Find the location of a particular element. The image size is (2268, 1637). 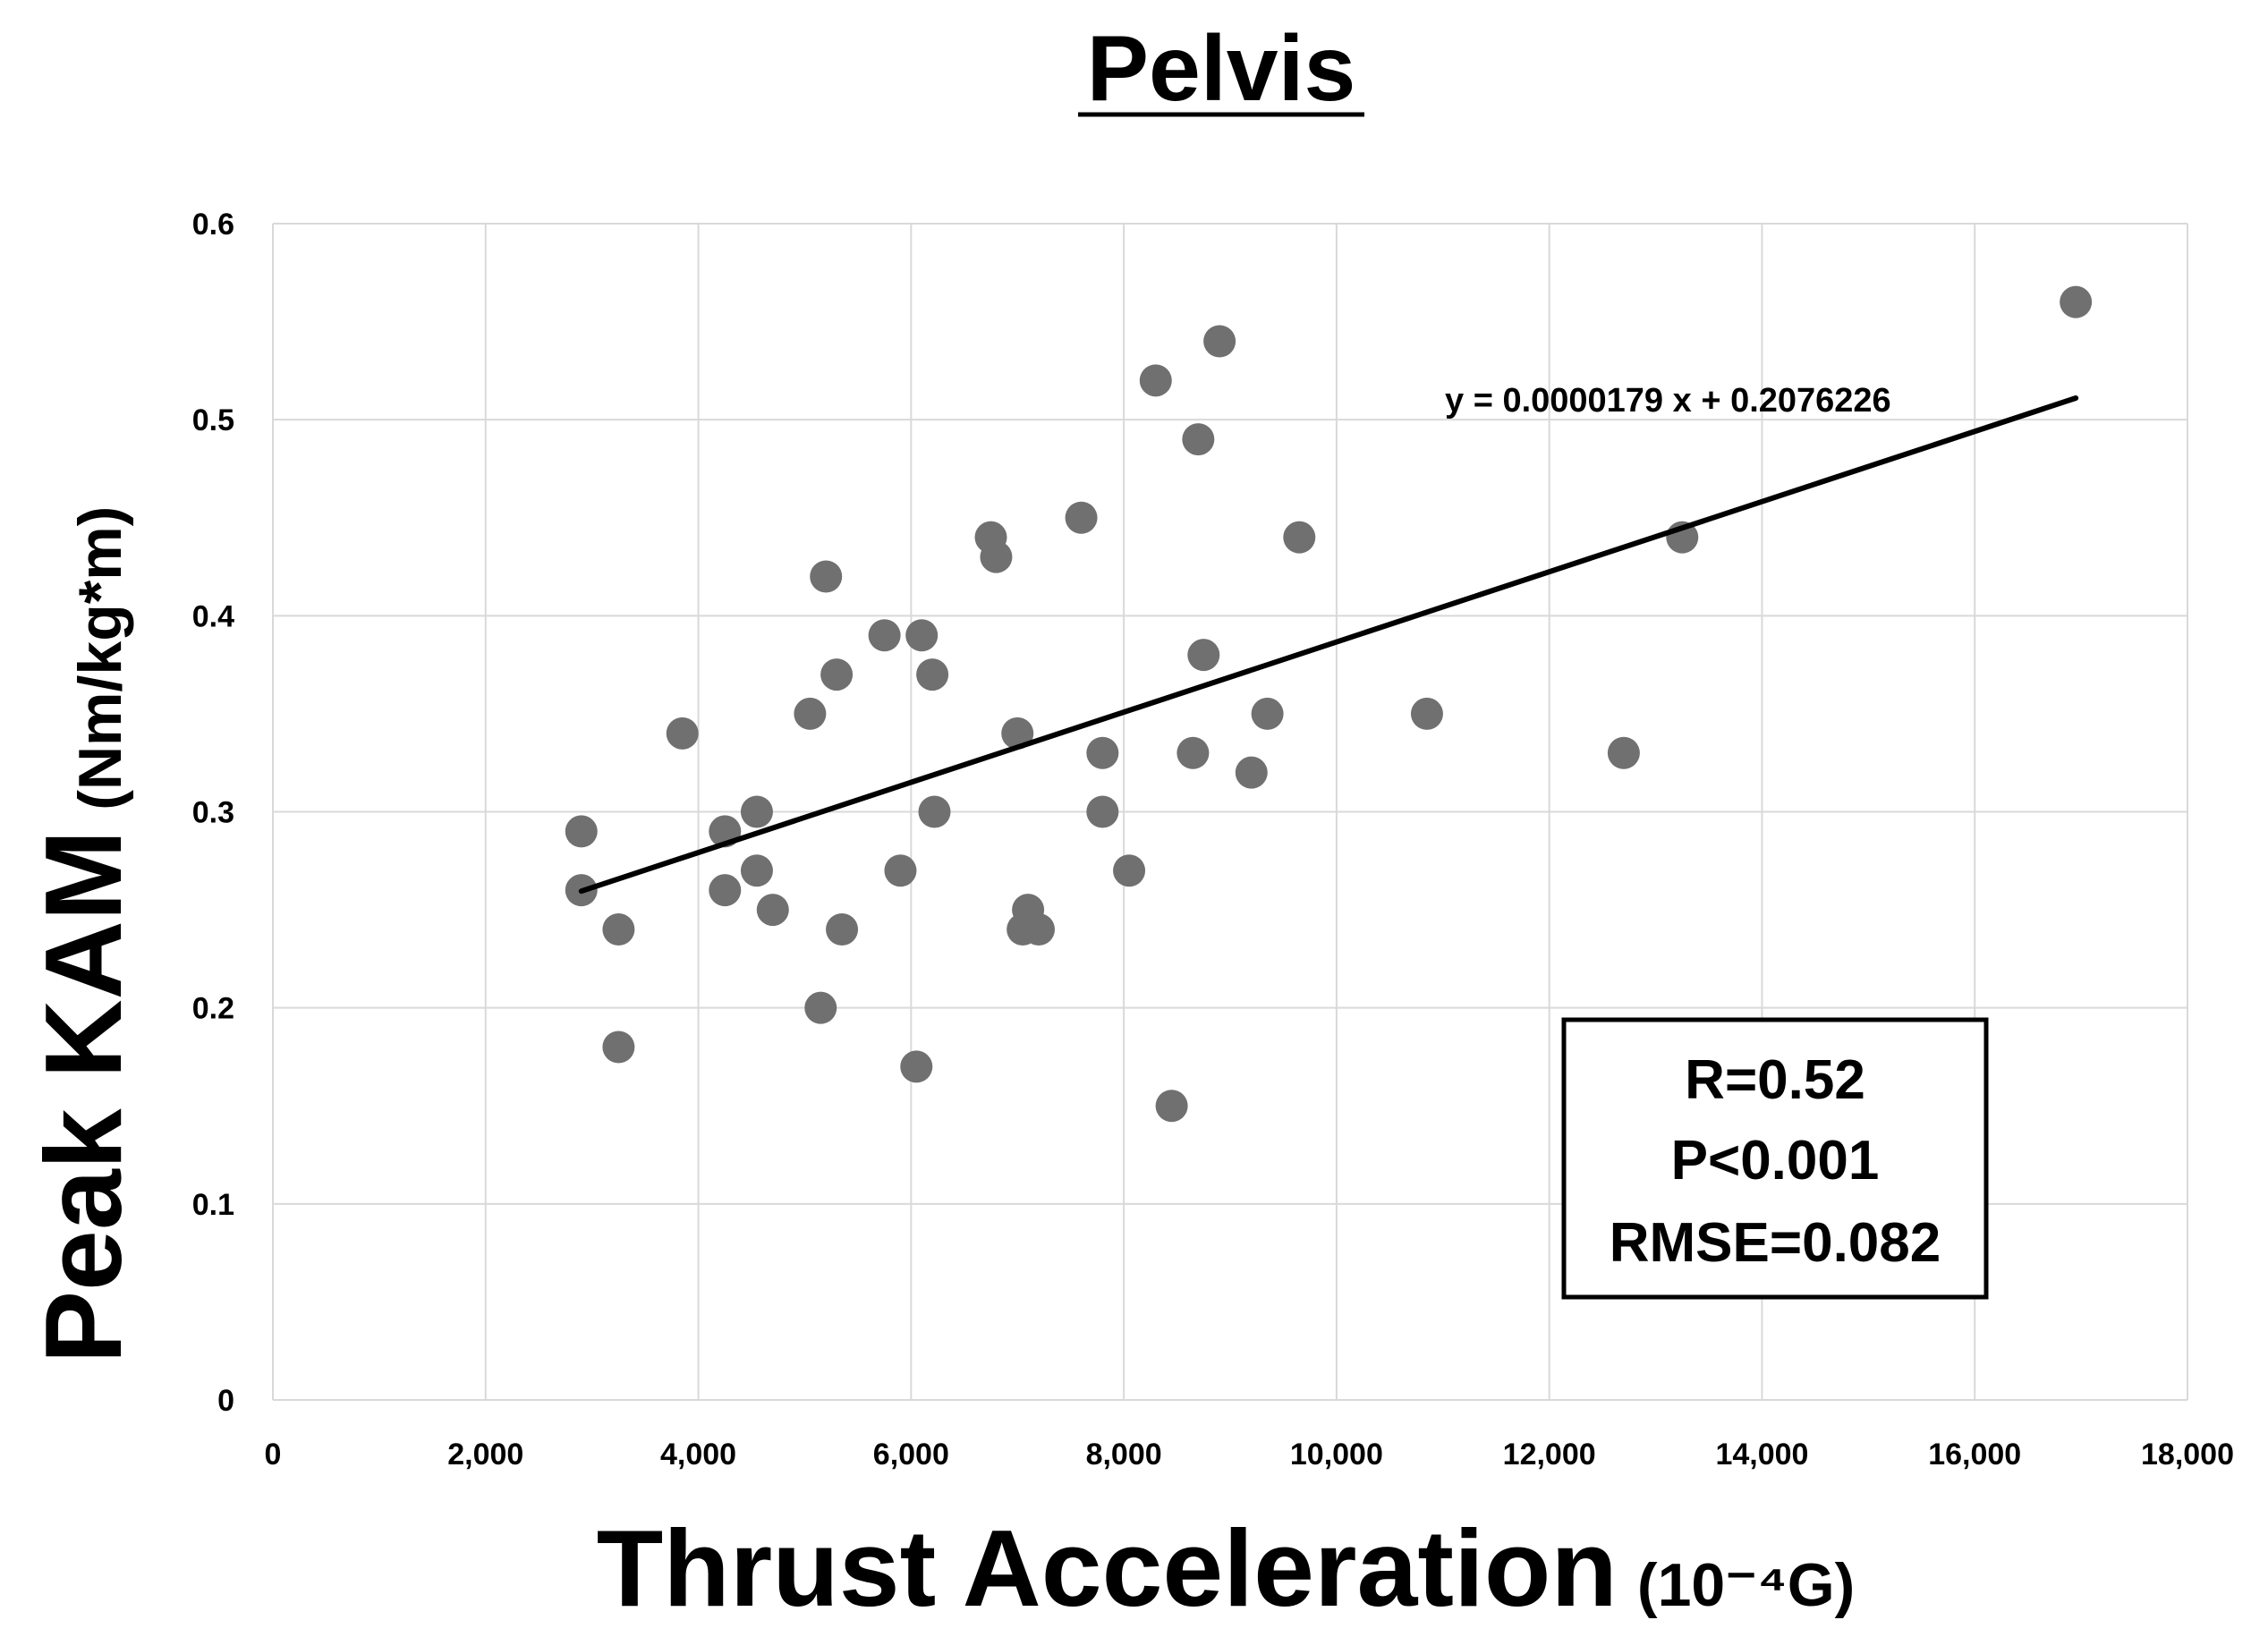

y-axis-label-unit: (Nm/kg*m) is located at coordinates (100, 658).